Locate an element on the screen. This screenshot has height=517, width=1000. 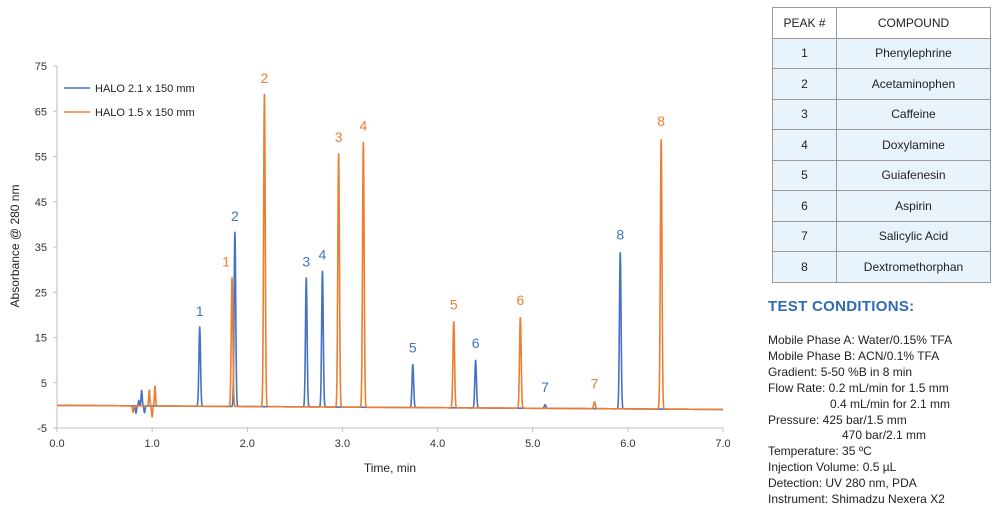
condition-injection-volume: Injection Volume: 0.5 µL is located at coordinates (832, 467).